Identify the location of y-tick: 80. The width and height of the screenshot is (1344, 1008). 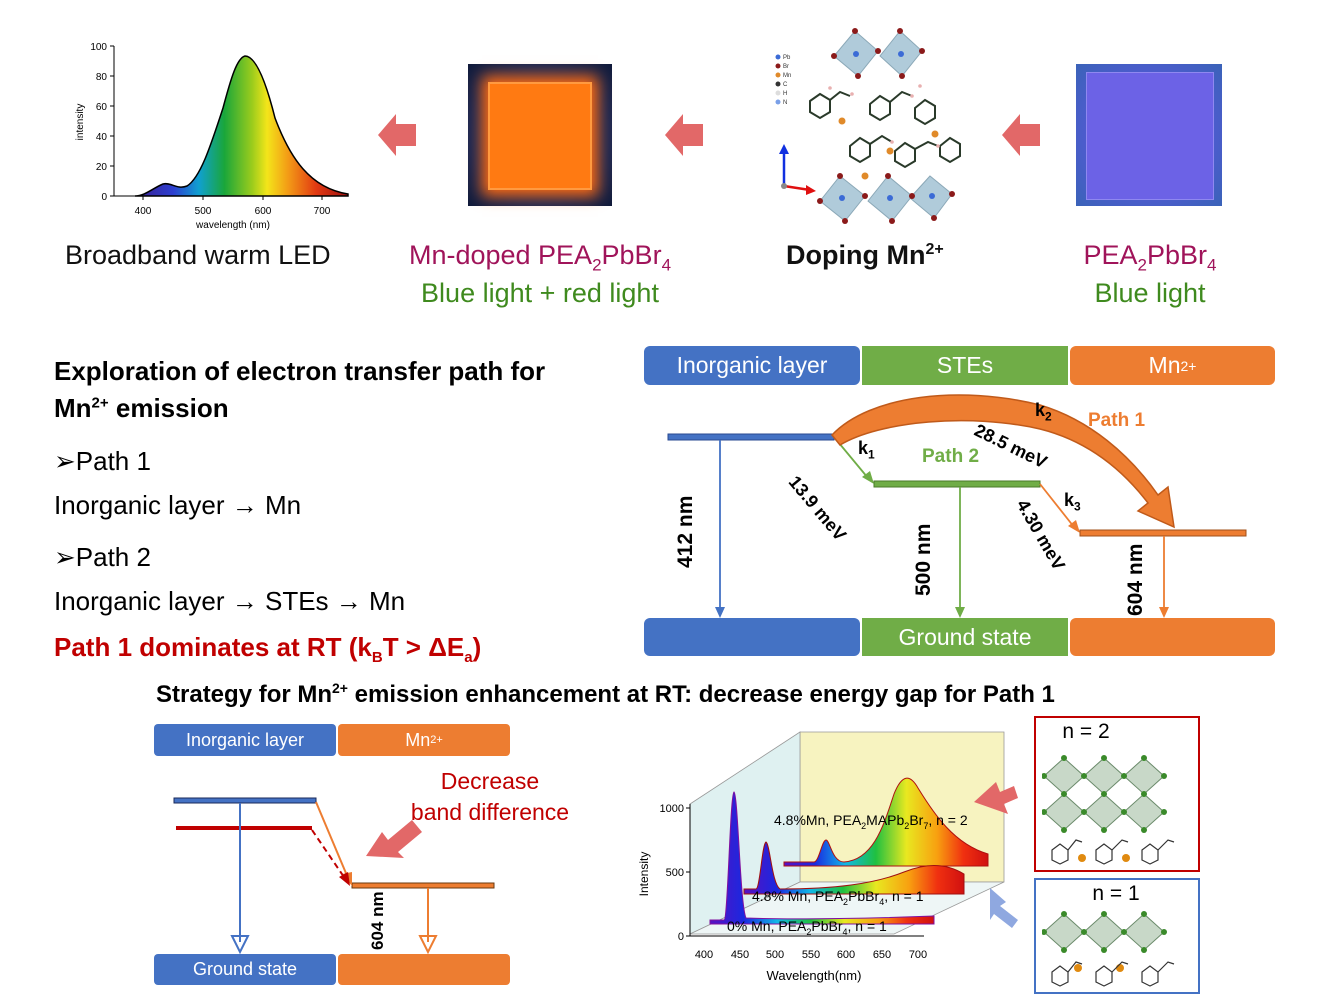
(102, 77).